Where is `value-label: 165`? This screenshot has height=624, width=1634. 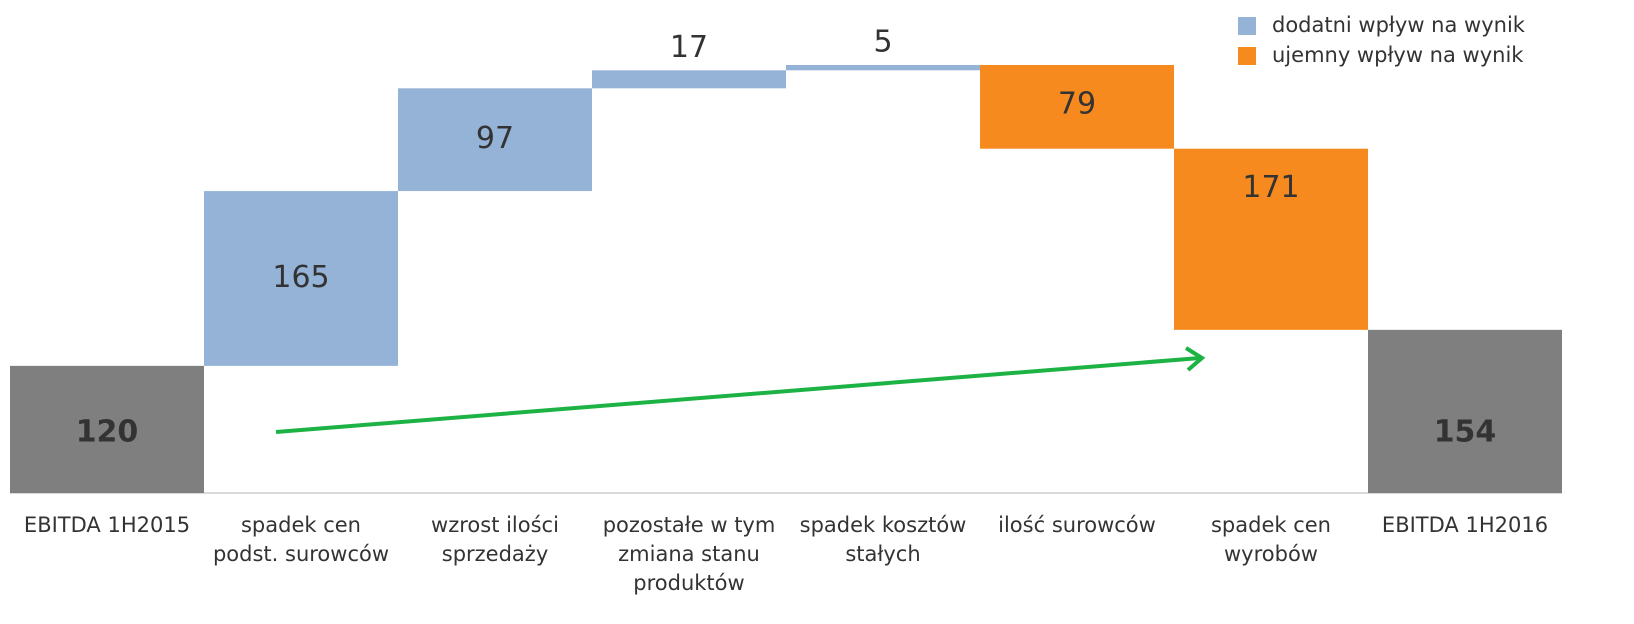 value-label: 165 is located at coordinates (300, 277).